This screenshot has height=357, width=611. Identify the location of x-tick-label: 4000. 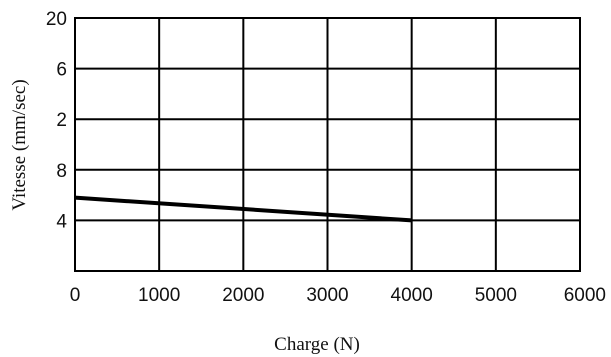
(412, 295).